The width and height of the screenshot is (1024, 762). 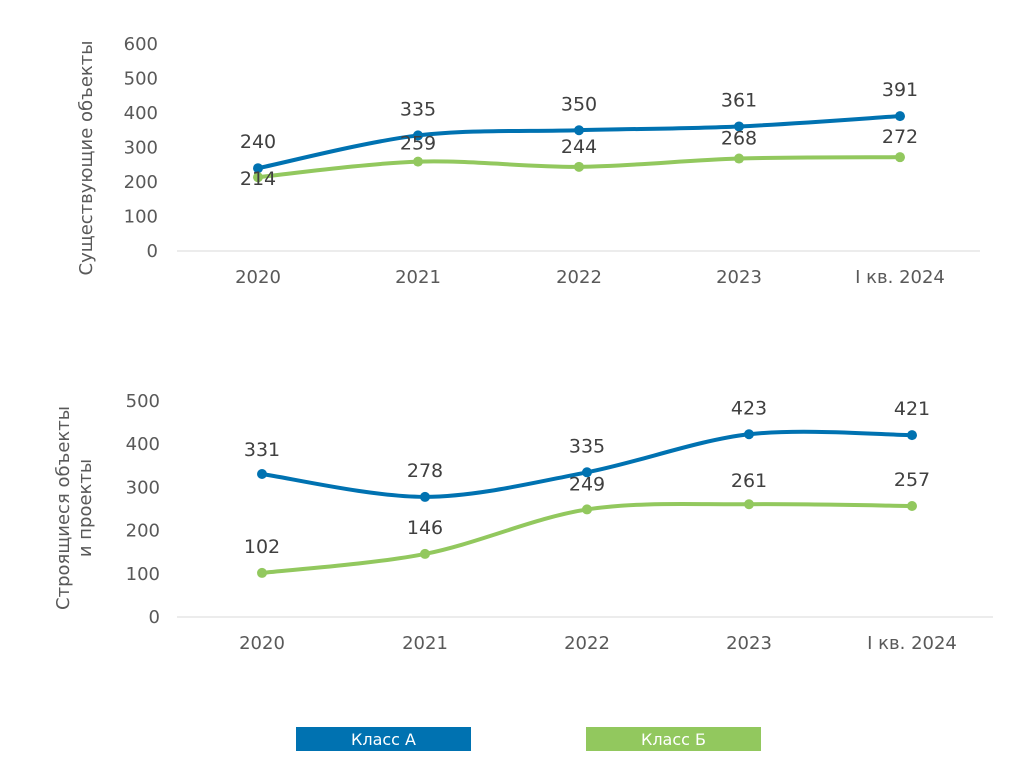 I want to click on series-class-a: 240 335 350 361 391, so click(x=579, y=126).